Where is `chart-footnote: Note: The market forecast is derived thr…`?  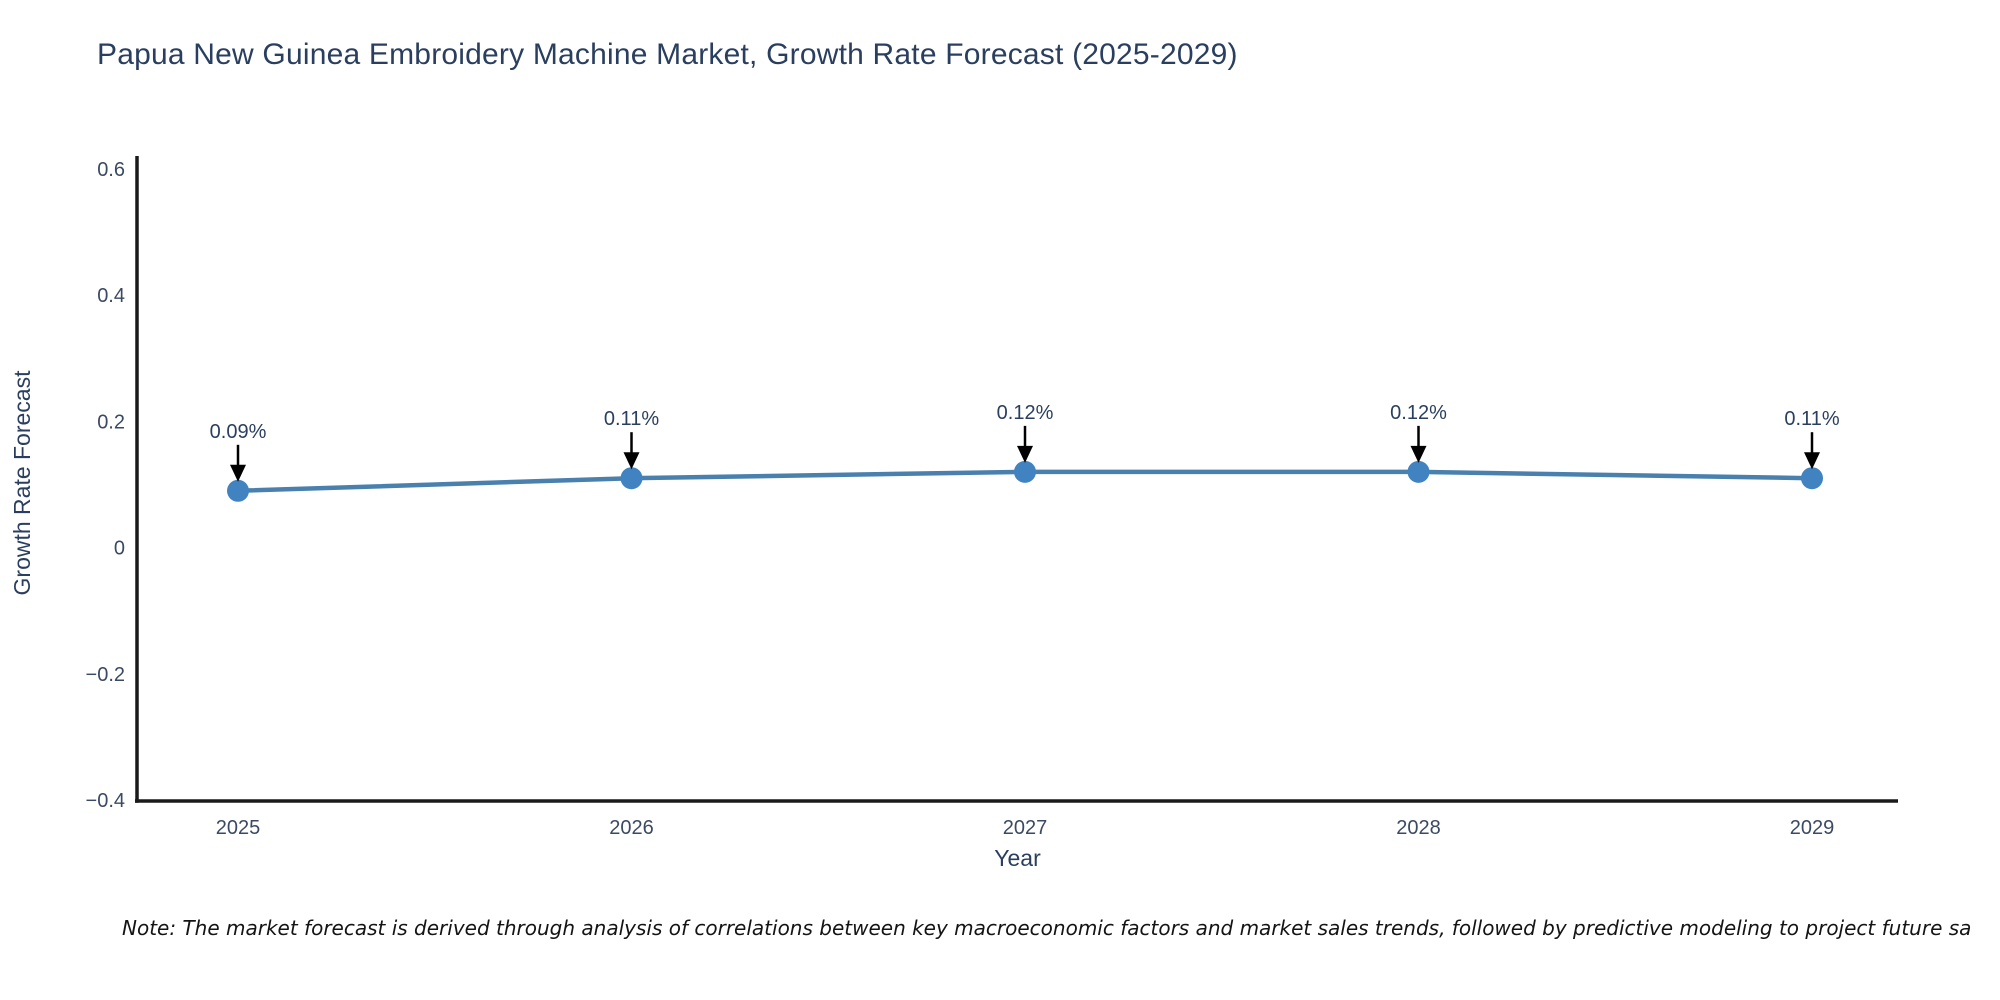
chart-footnote: Note: The market forecast is derived thr… is located at coordinates (1047, 928).